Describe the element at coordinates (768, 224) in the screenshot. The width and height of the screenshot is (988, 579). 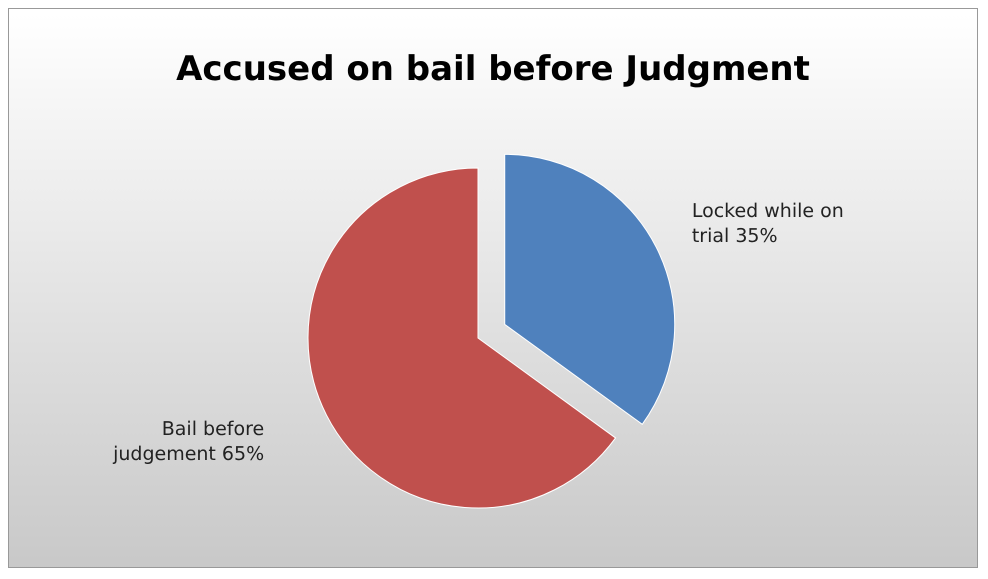
I see `slice-label: Locked while on trial 35%` at that location.